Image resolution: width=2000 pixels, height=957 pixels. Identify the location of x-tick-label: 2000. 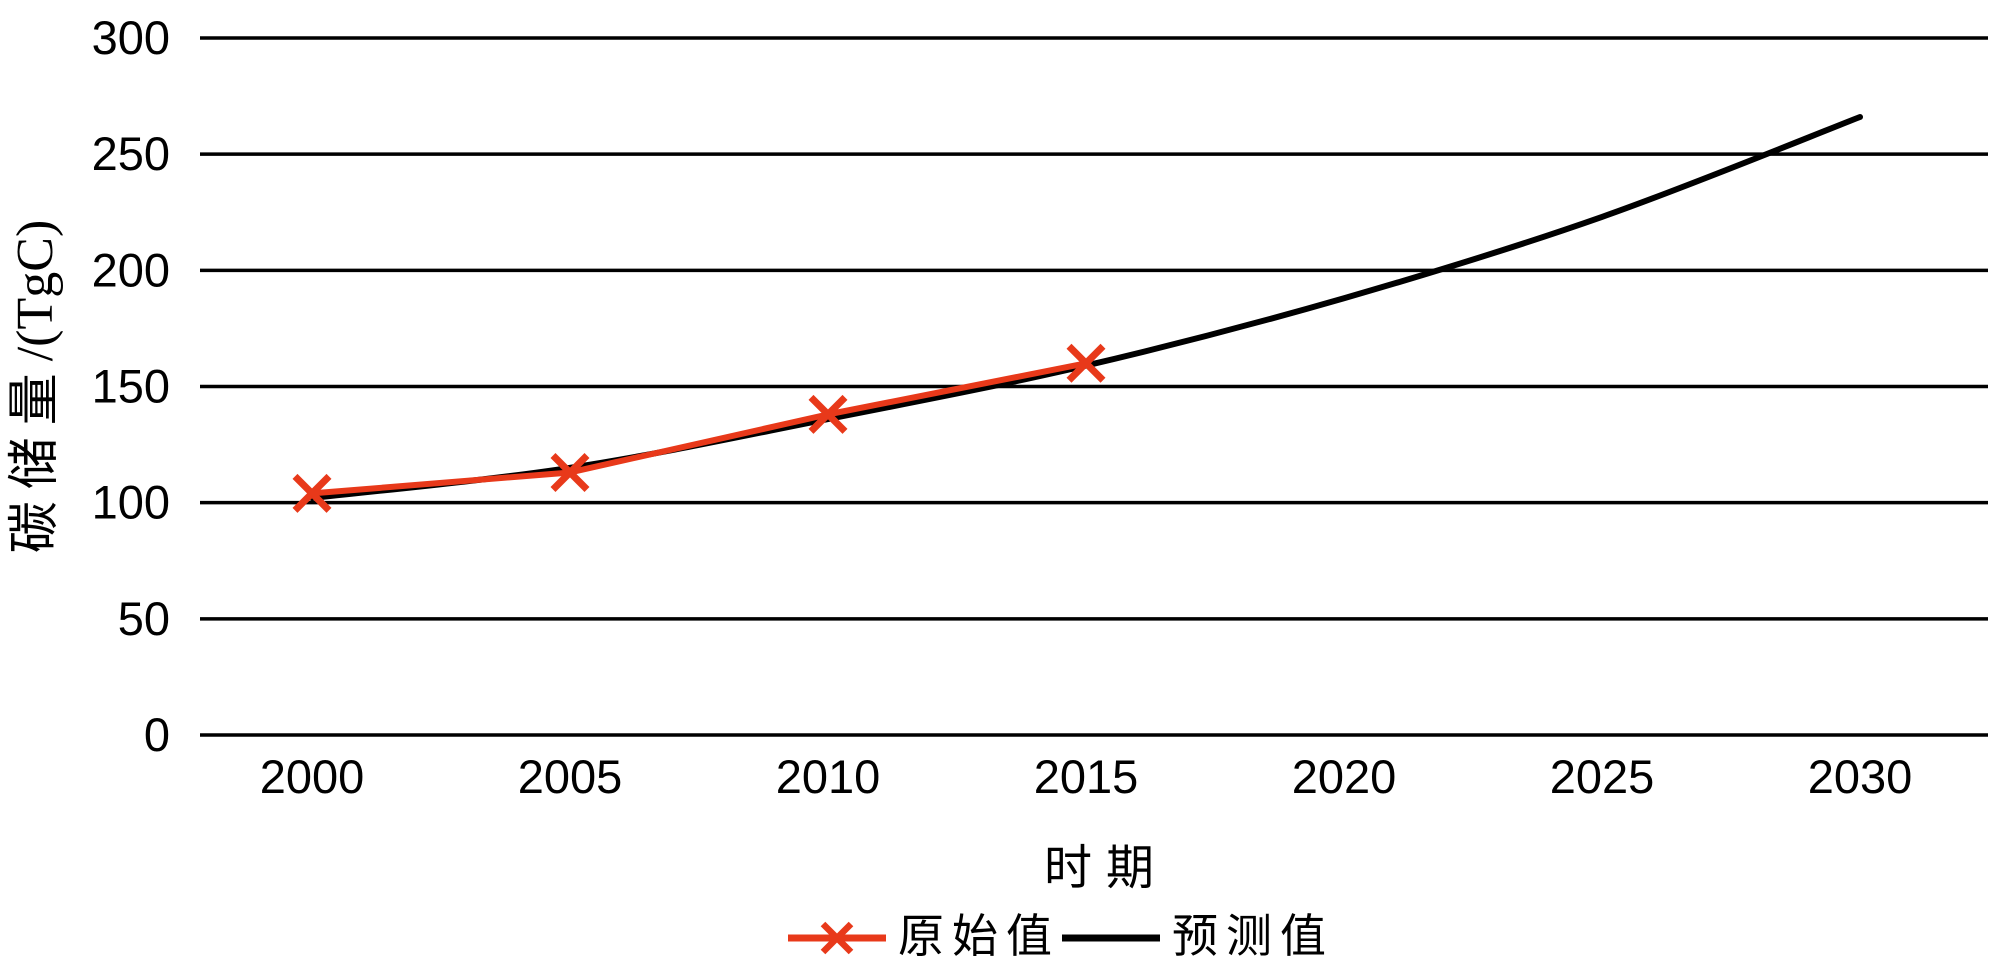
(312, 776).